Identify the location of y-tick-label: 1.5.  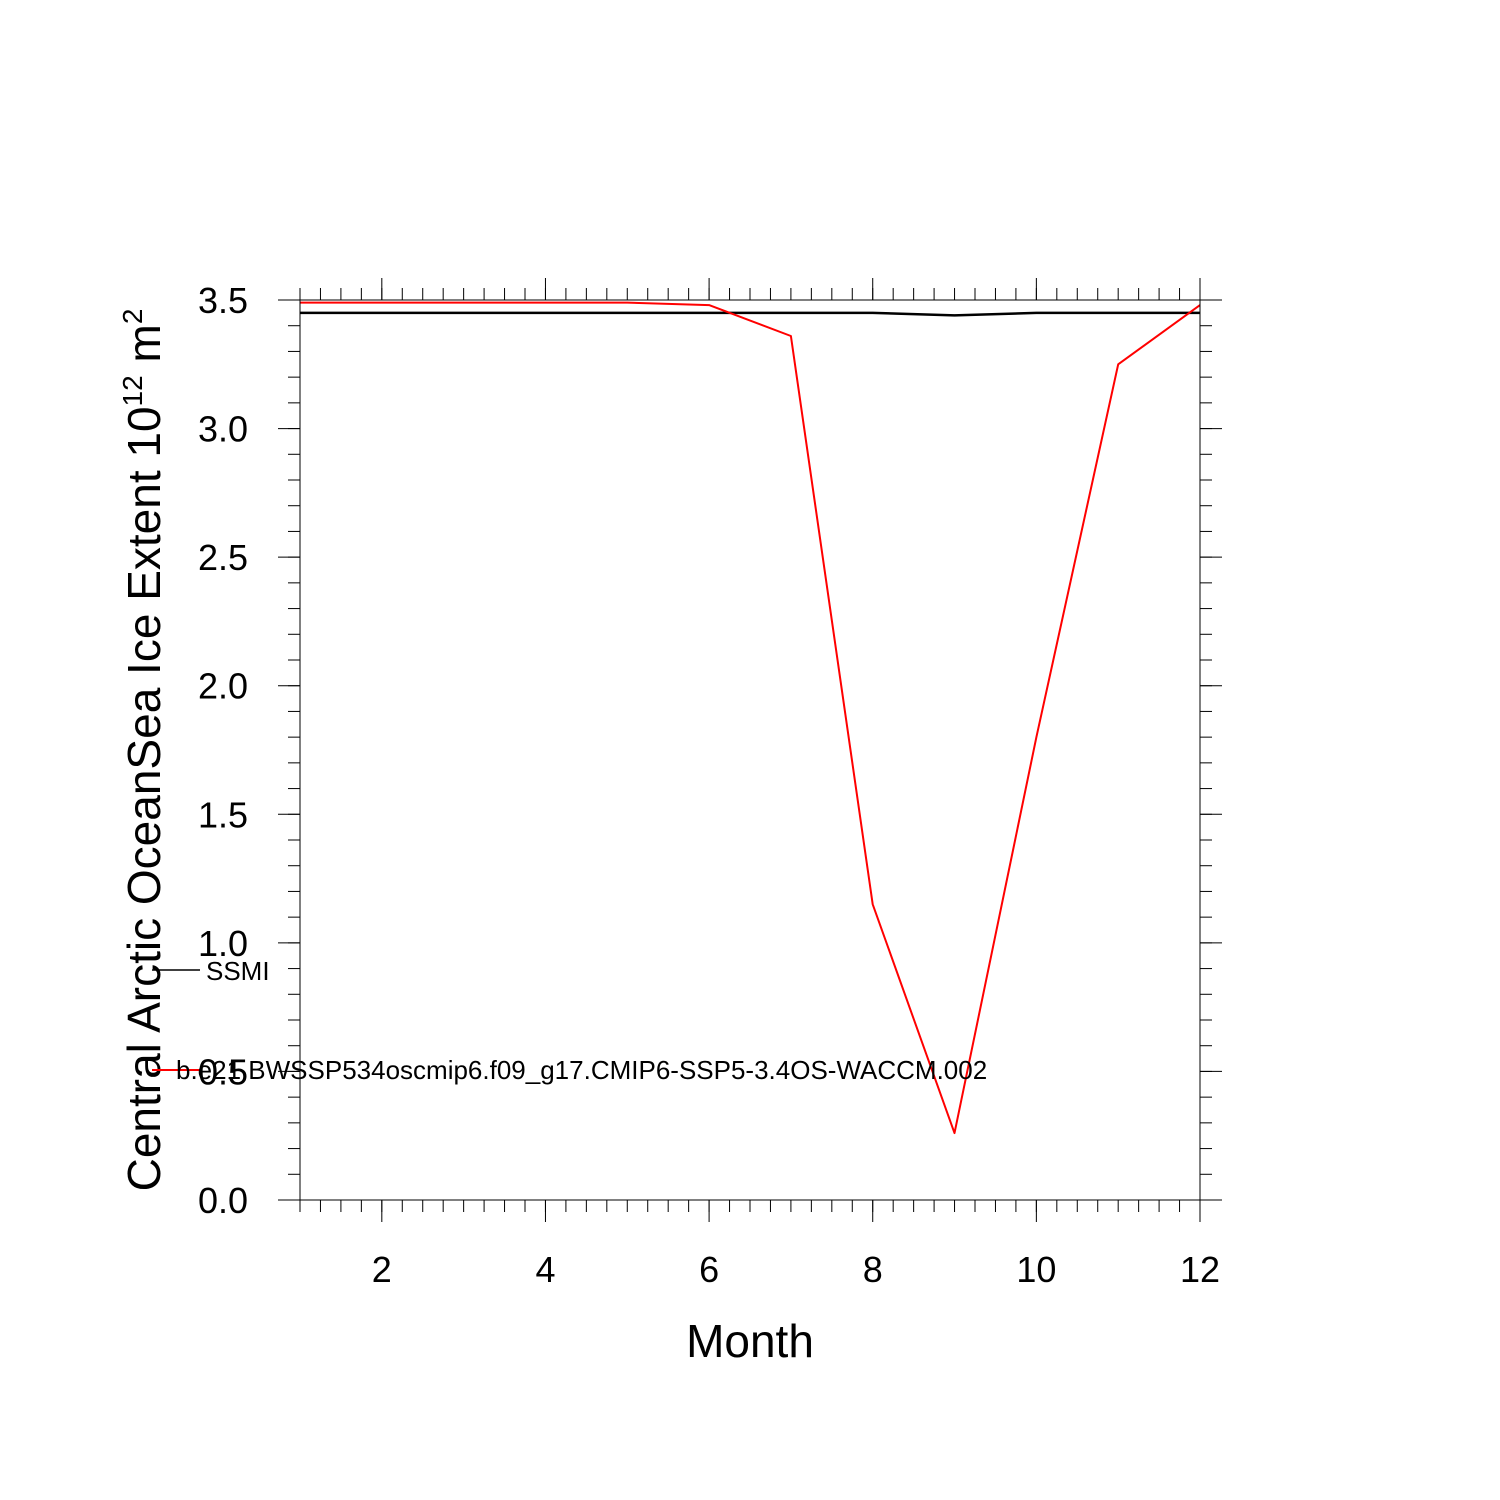
(223, 814).